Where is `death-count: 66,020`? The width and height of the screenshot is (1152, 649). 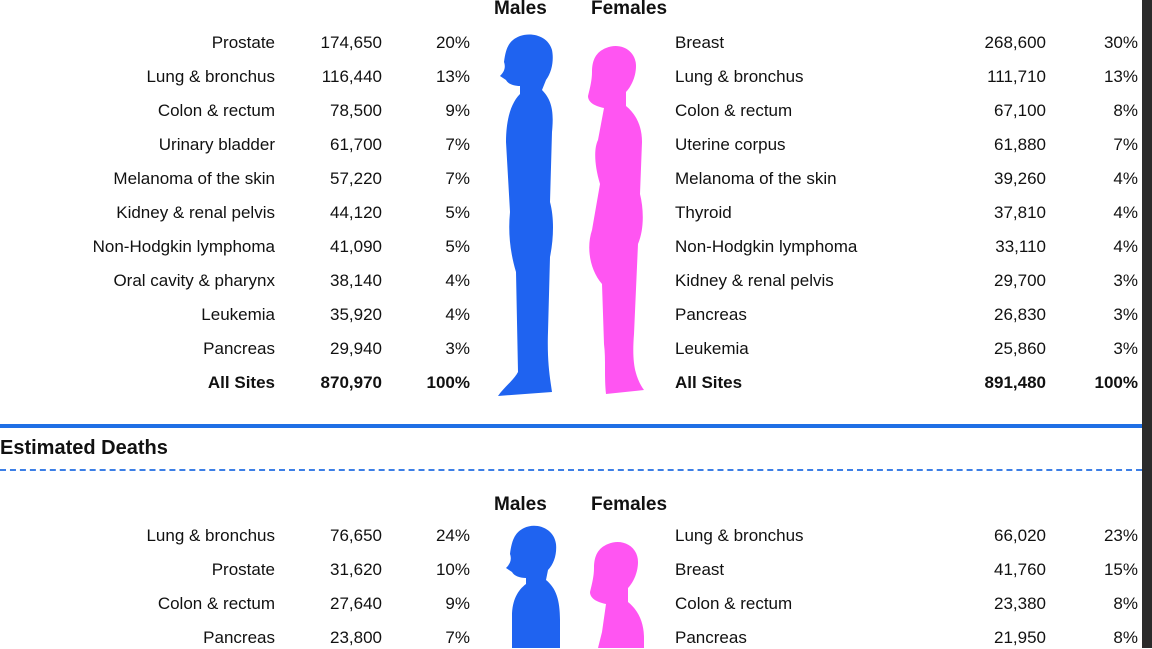 death-count: 66,020 is located at coordinates (1020, 535).